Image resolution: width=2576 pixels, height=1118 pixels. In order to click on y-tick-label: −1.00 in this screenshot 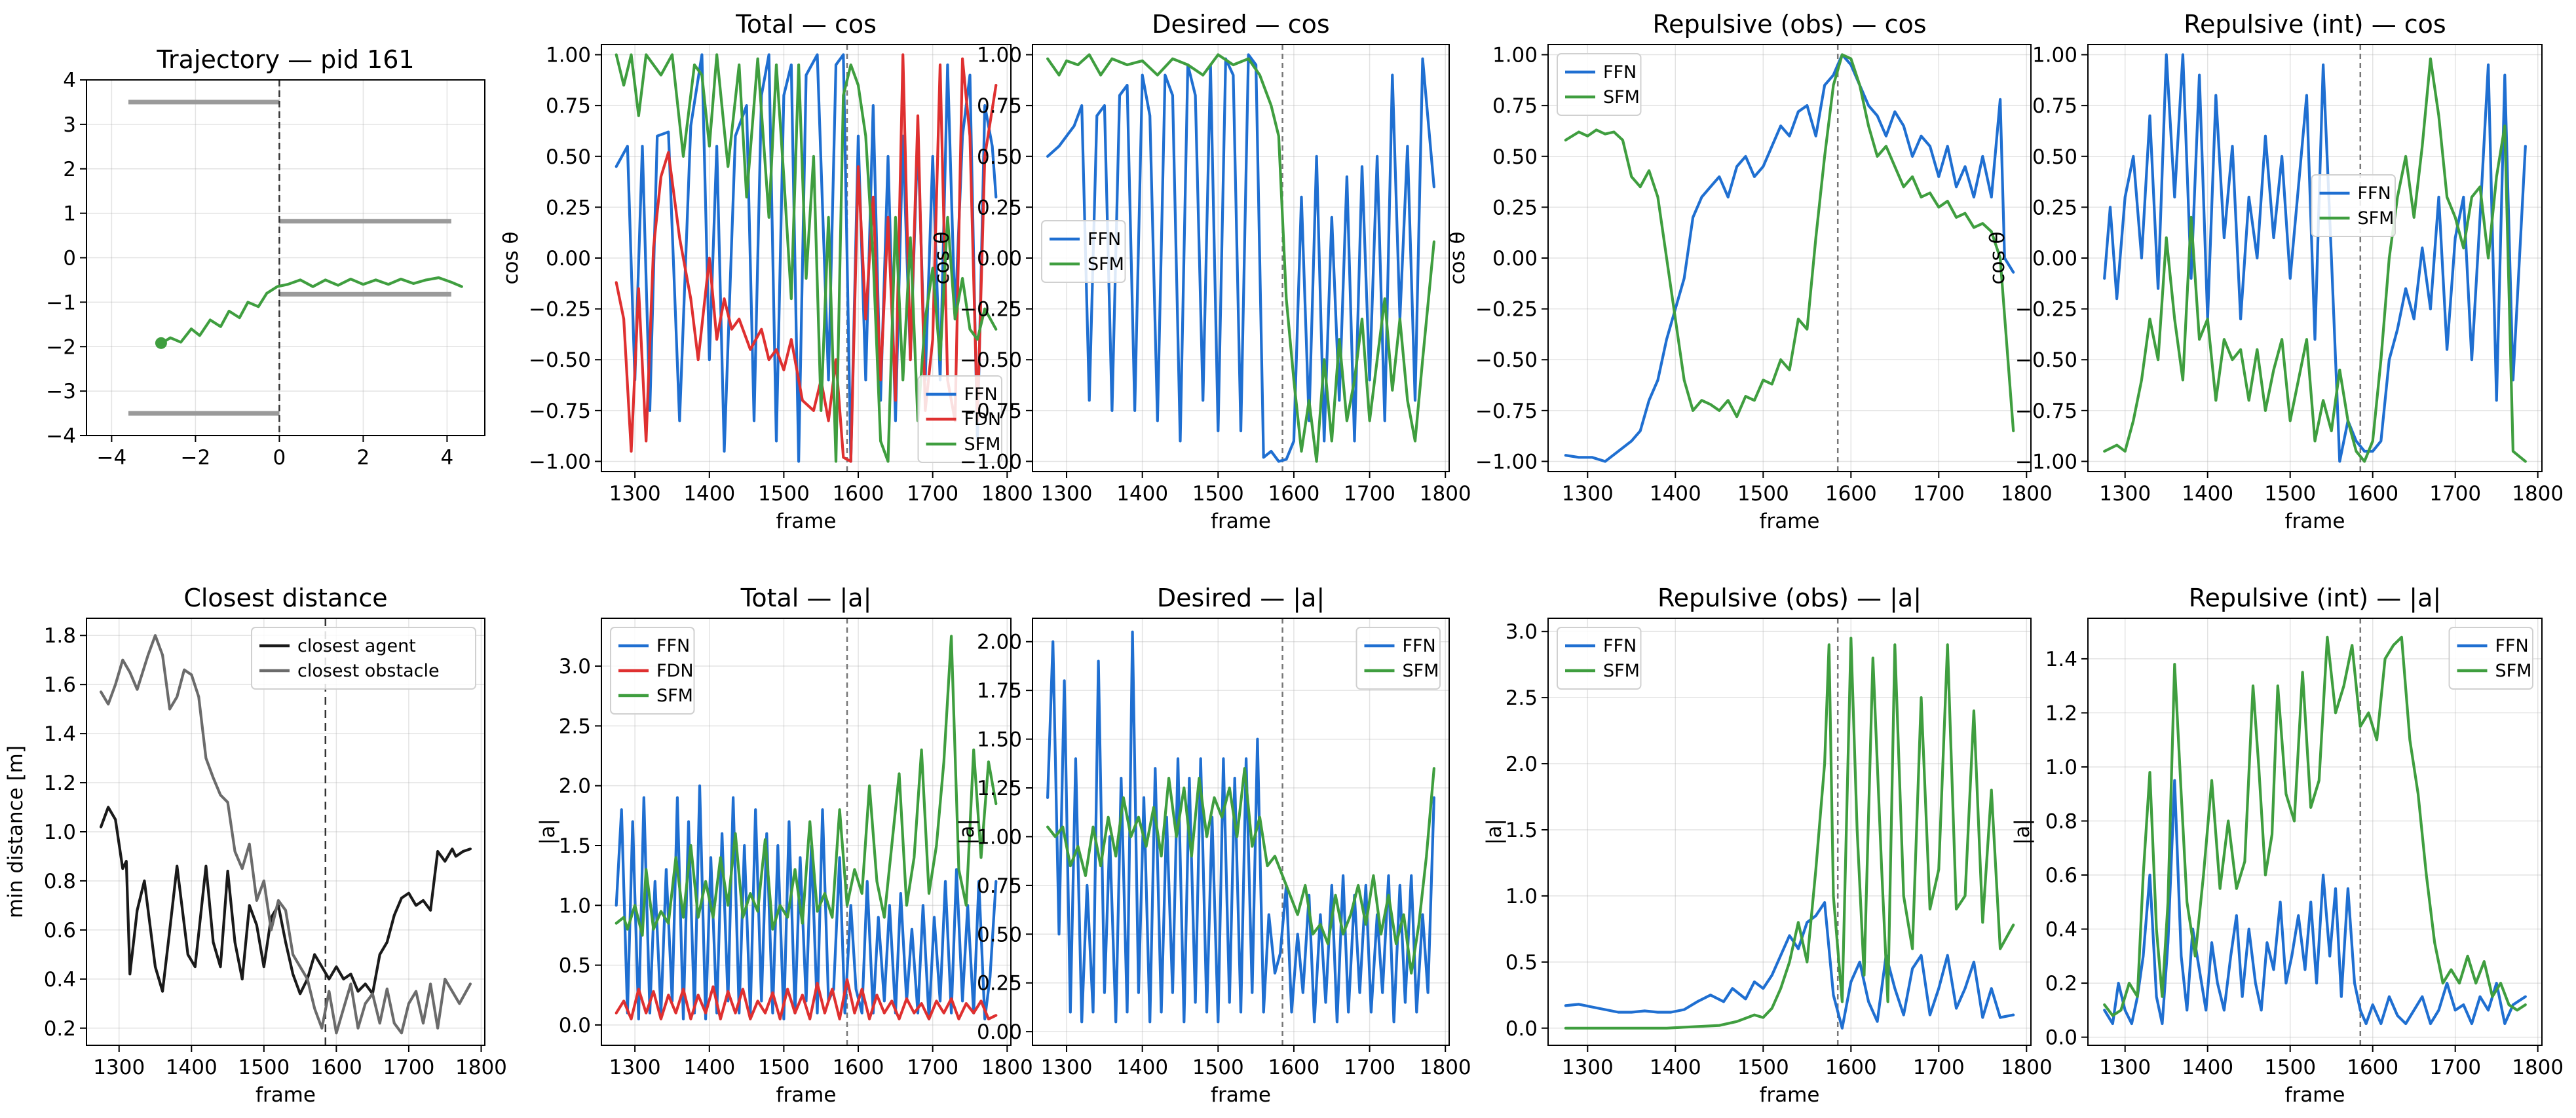, I will do `click(560, 462)`.